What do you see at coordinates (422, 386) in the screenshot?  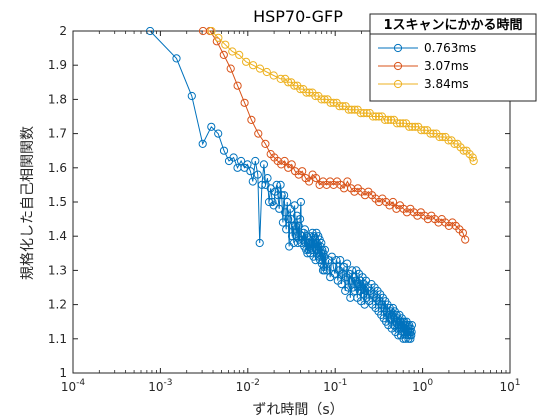 I see `x-tick-label: 10⁰` at bounding box center [422, 386].